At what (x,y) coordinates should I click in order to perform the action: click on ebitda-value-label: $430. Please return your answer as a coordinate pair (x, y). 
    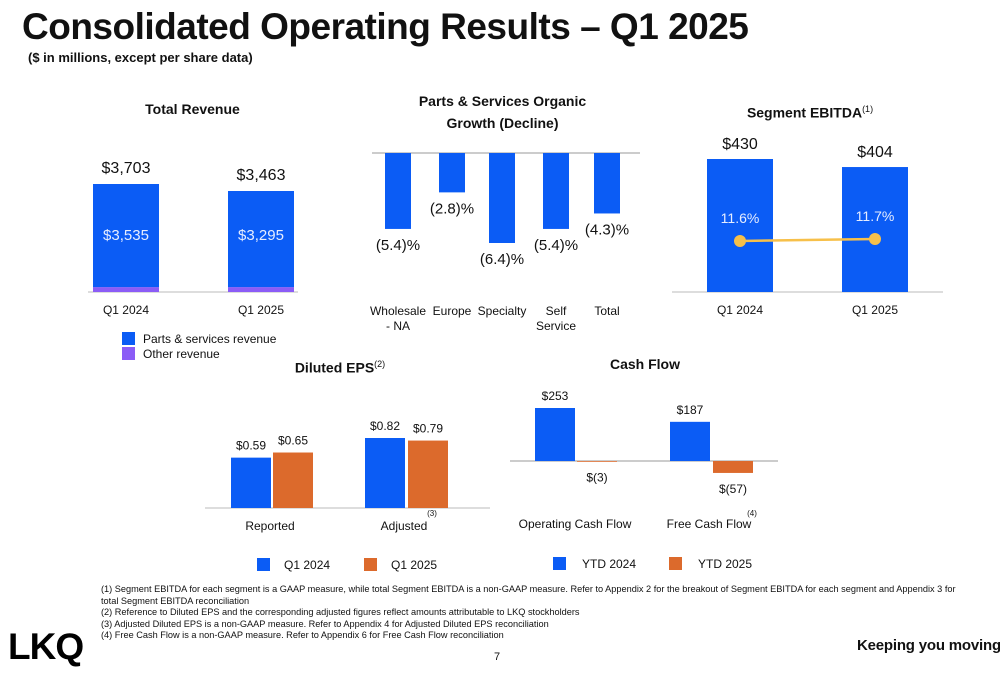
    Looking at the image, I should click on (740, 144).